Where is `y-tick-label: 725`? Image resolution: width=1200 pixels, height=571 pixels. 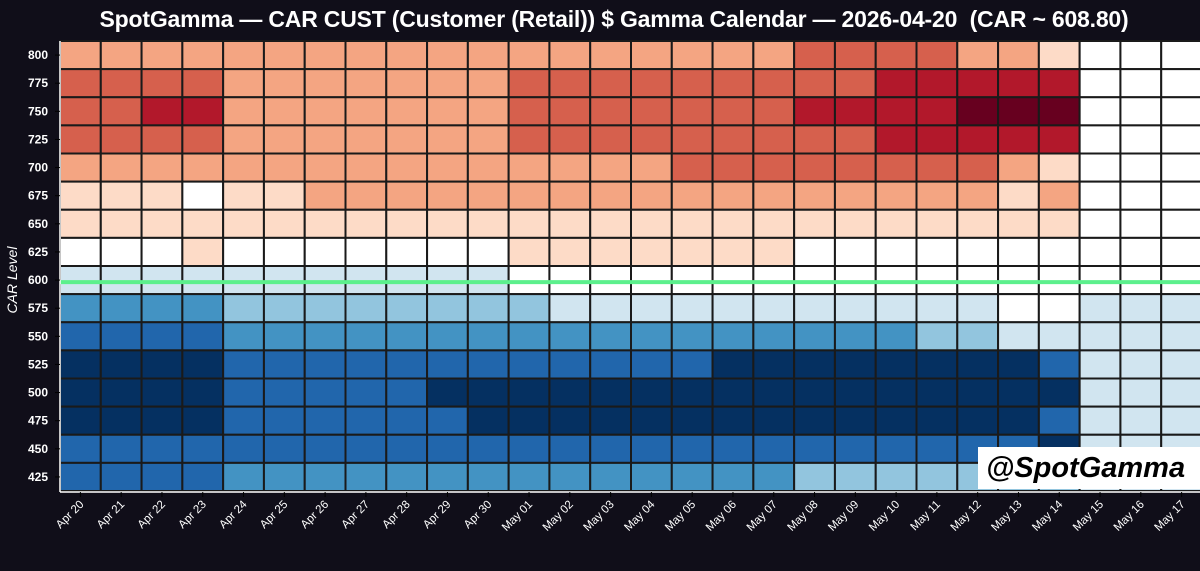 y-tick-label: 725 is located at coordinates (38, 139).